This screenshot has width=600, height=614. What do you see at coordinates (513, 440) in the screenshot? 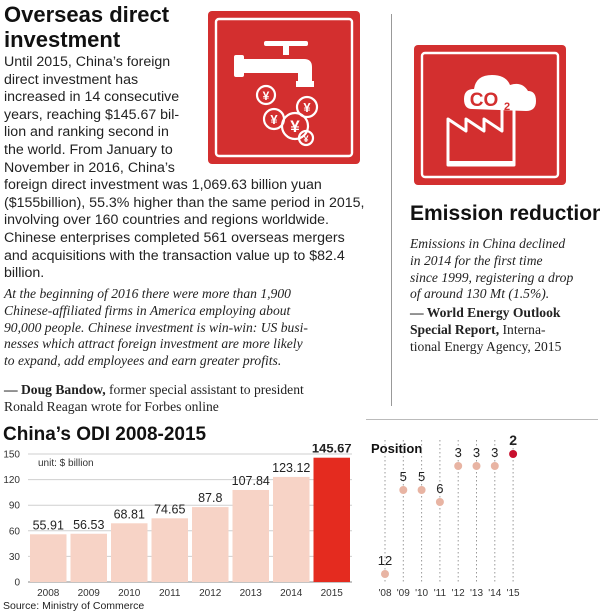
I see `position-value-label: 2` at bounding box center [513, 440].